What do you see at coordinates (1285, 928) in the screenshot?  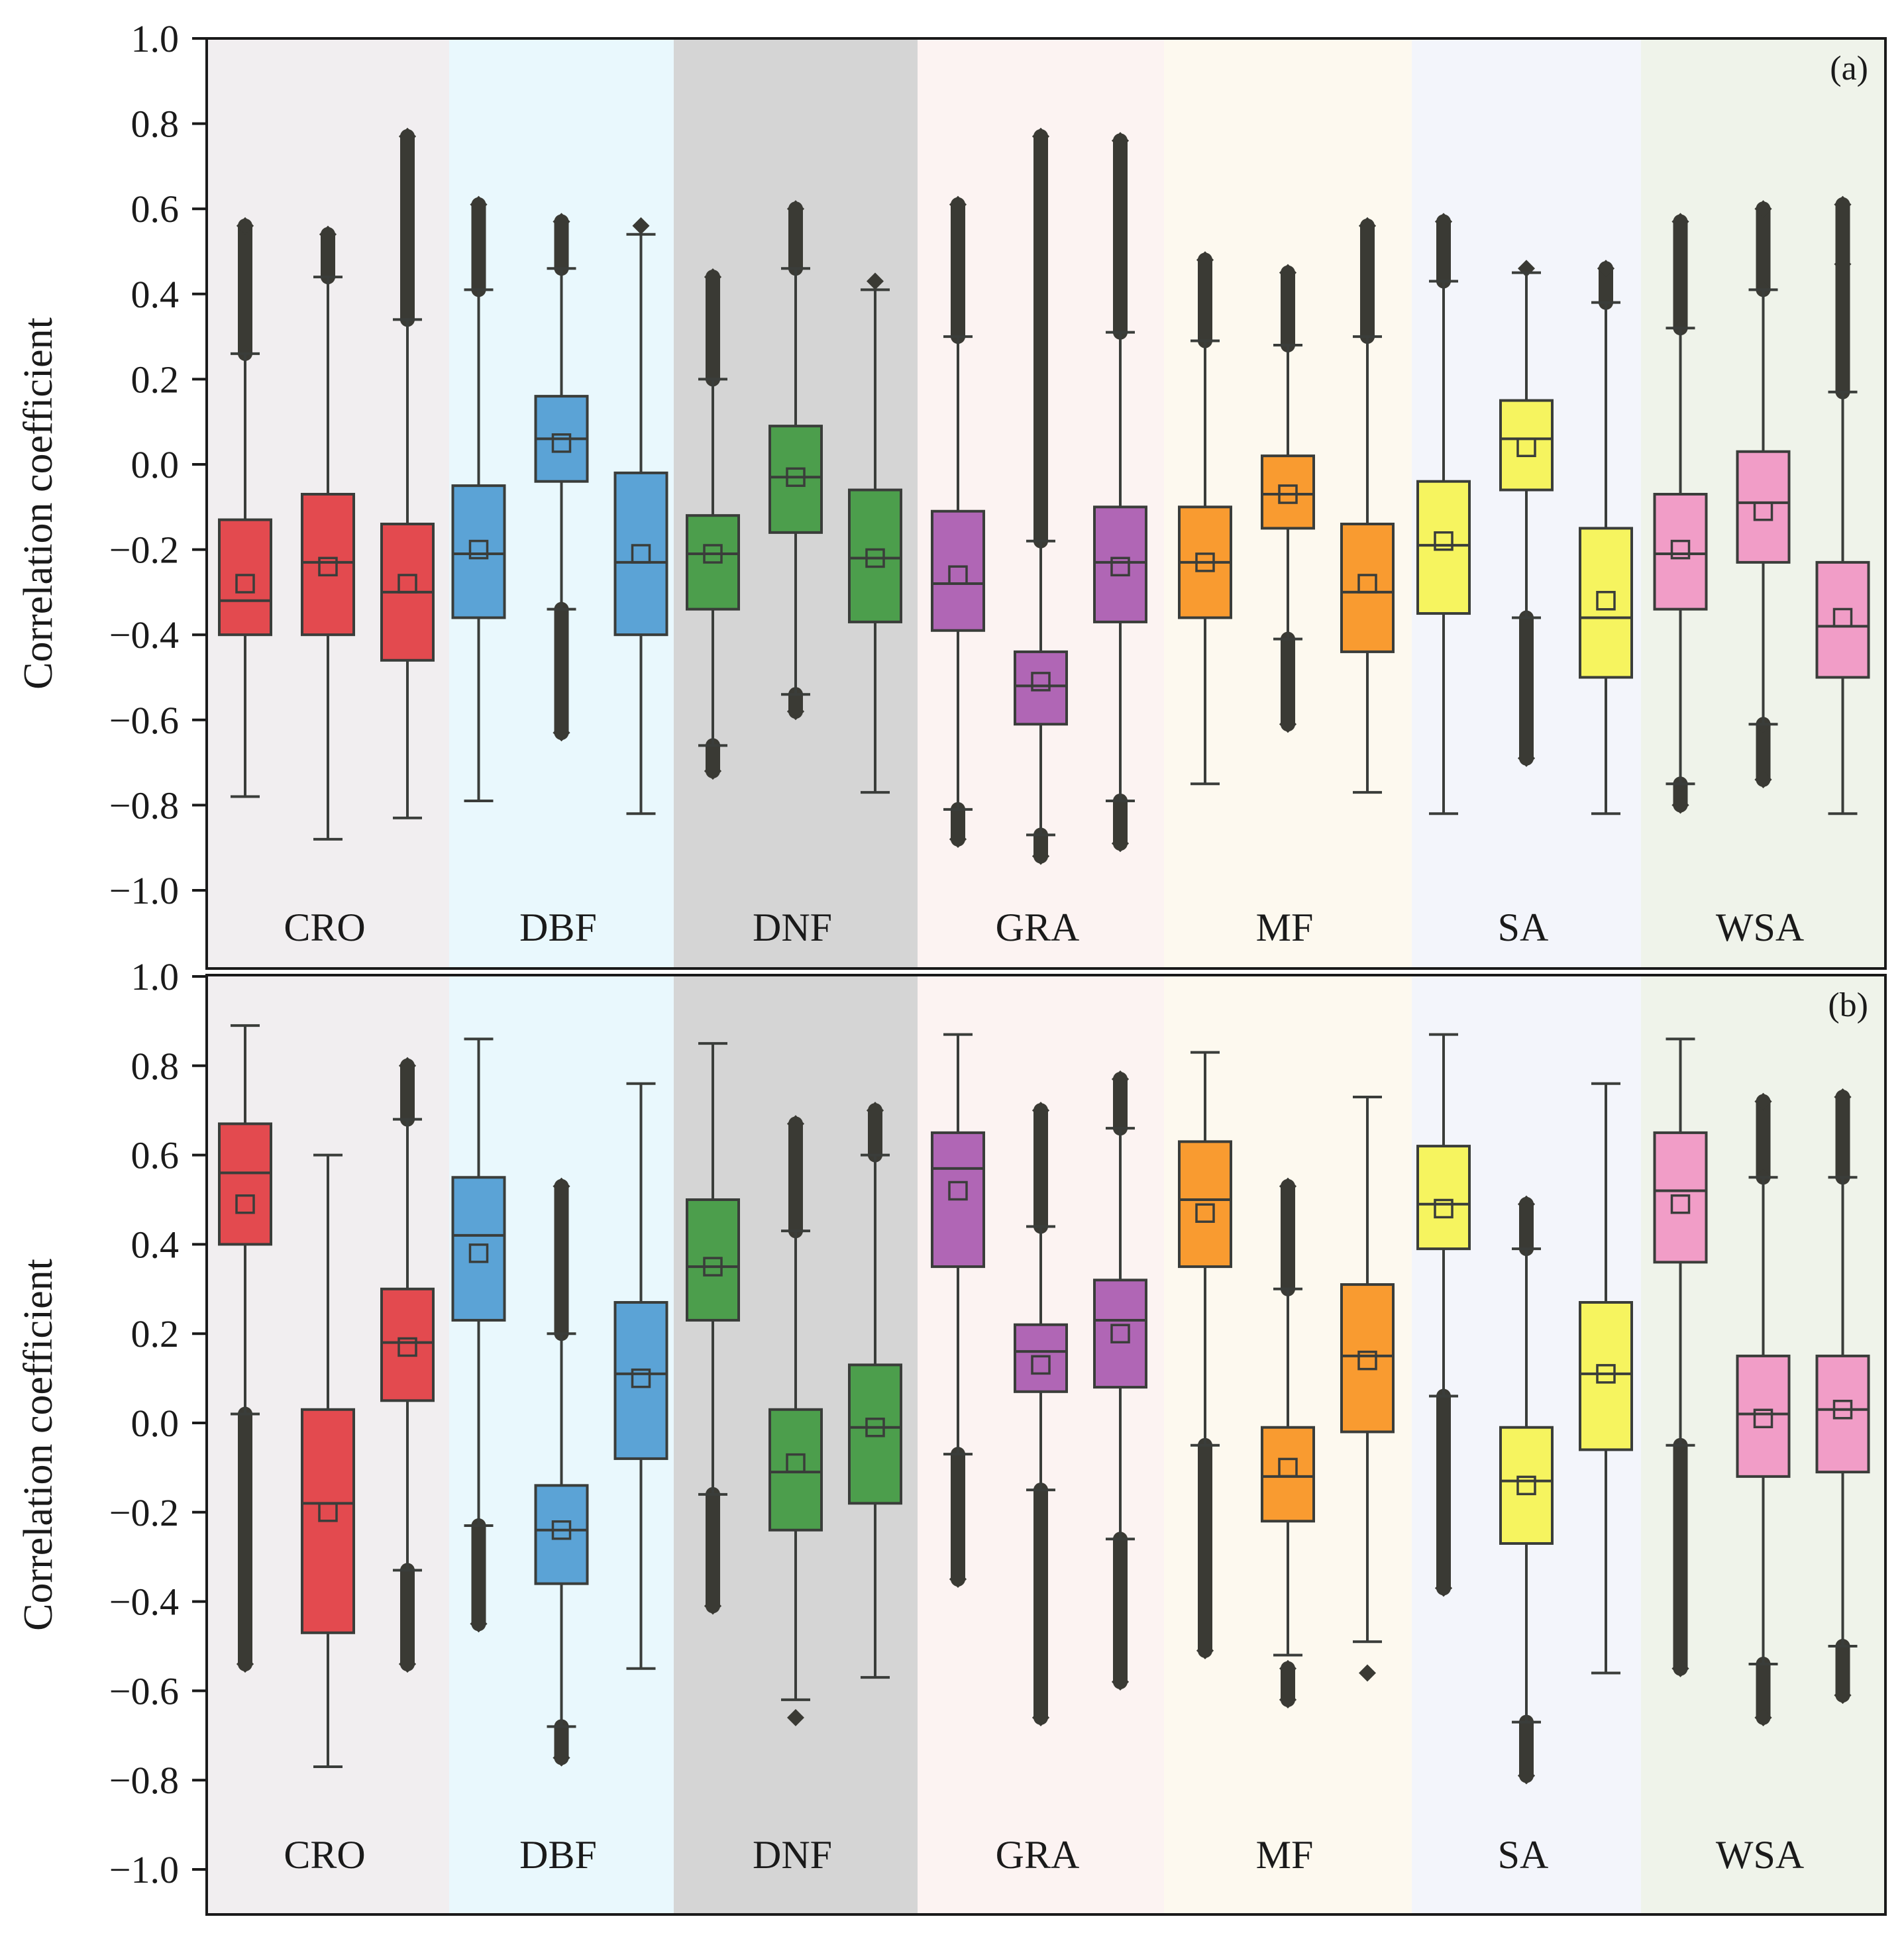 I see `group-label: MF` at bounding box center [1285, 928].